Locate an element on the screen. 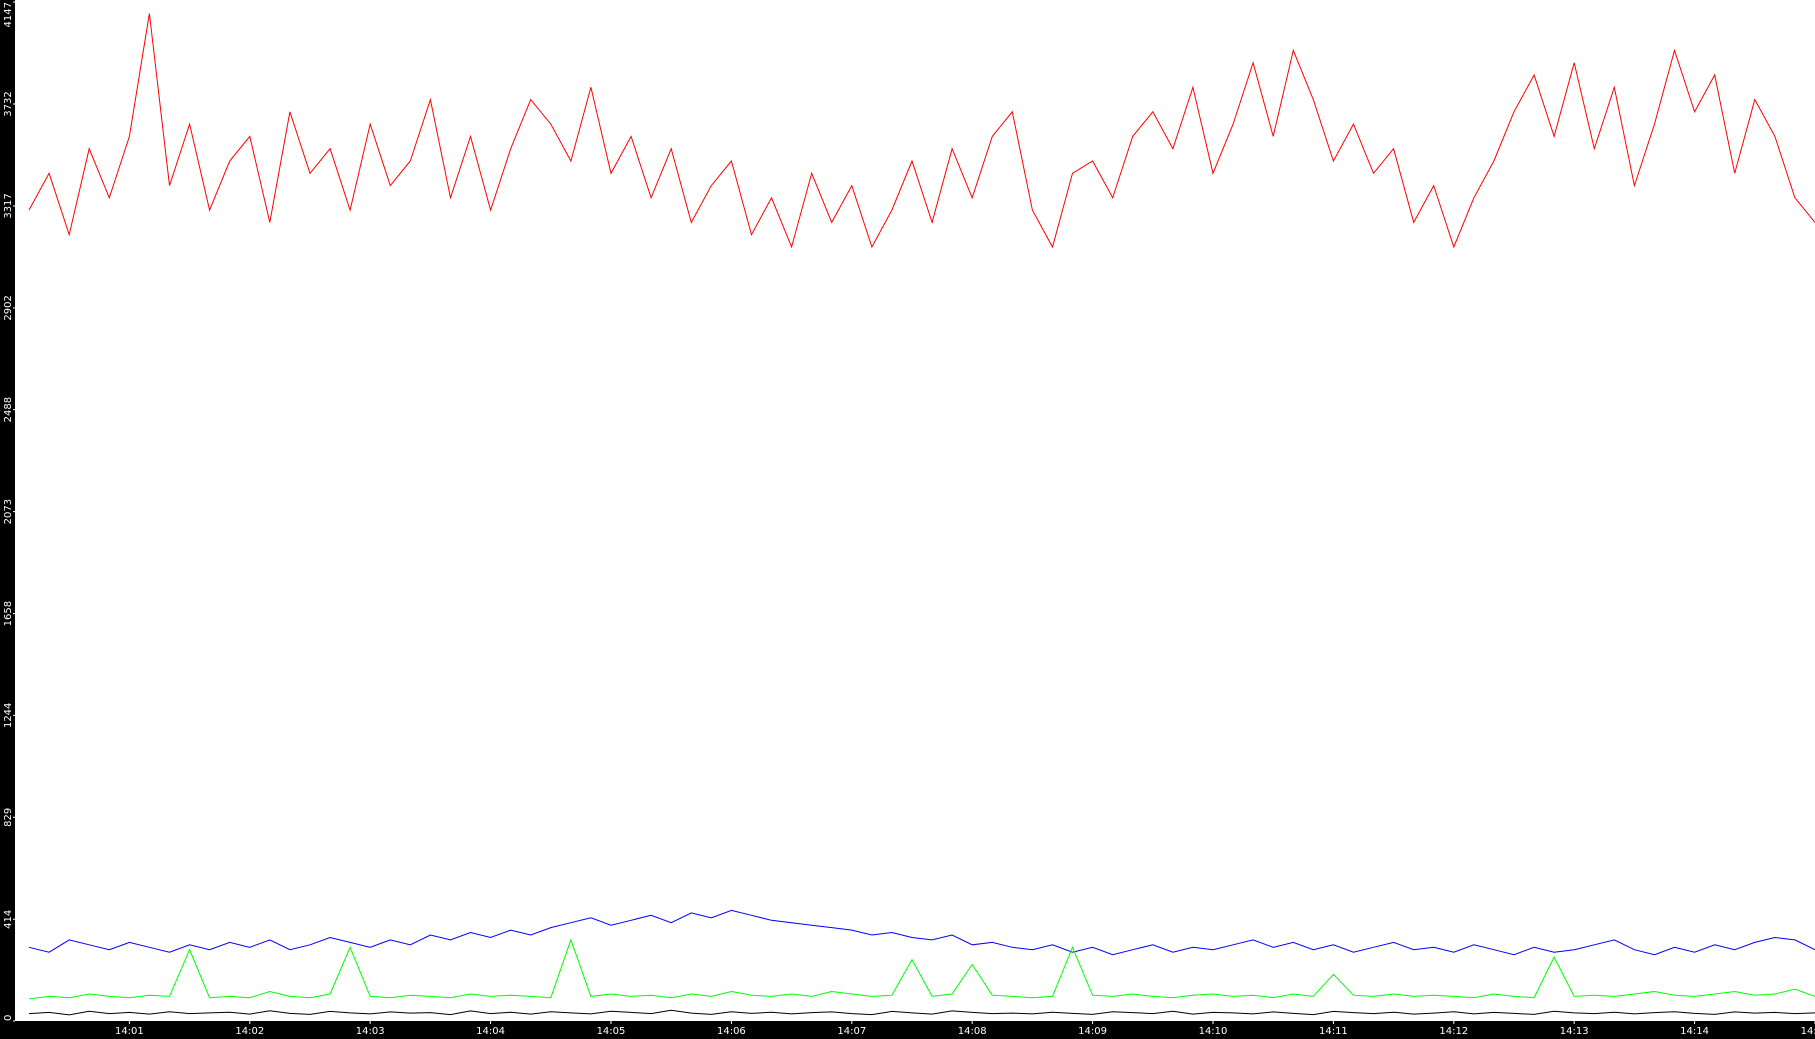 The height and width of the screenshot is (1039, 1815). x-tick-label: 14:12 is located at coordinates (1453, 1031).